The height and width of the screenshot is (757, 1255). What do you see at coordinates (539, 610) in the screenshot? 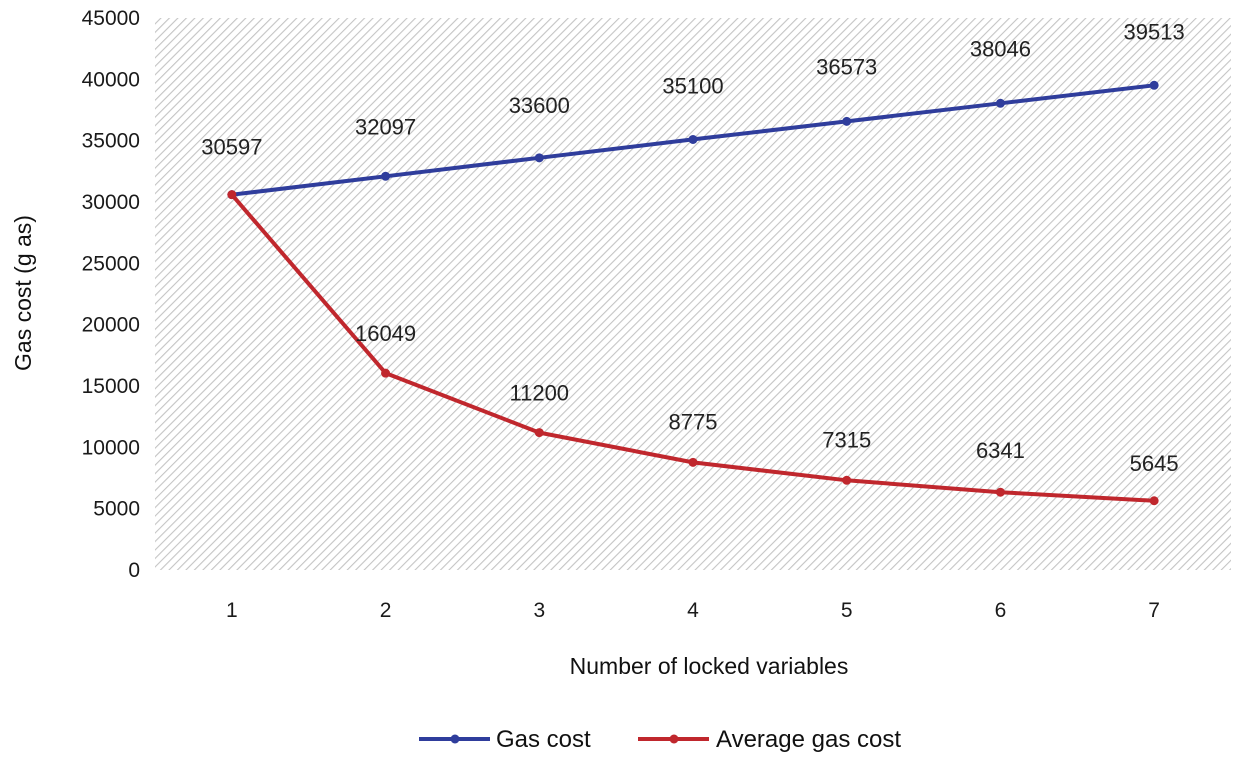
I see `x-tick-label: 3` at bounding box center [539, 610].